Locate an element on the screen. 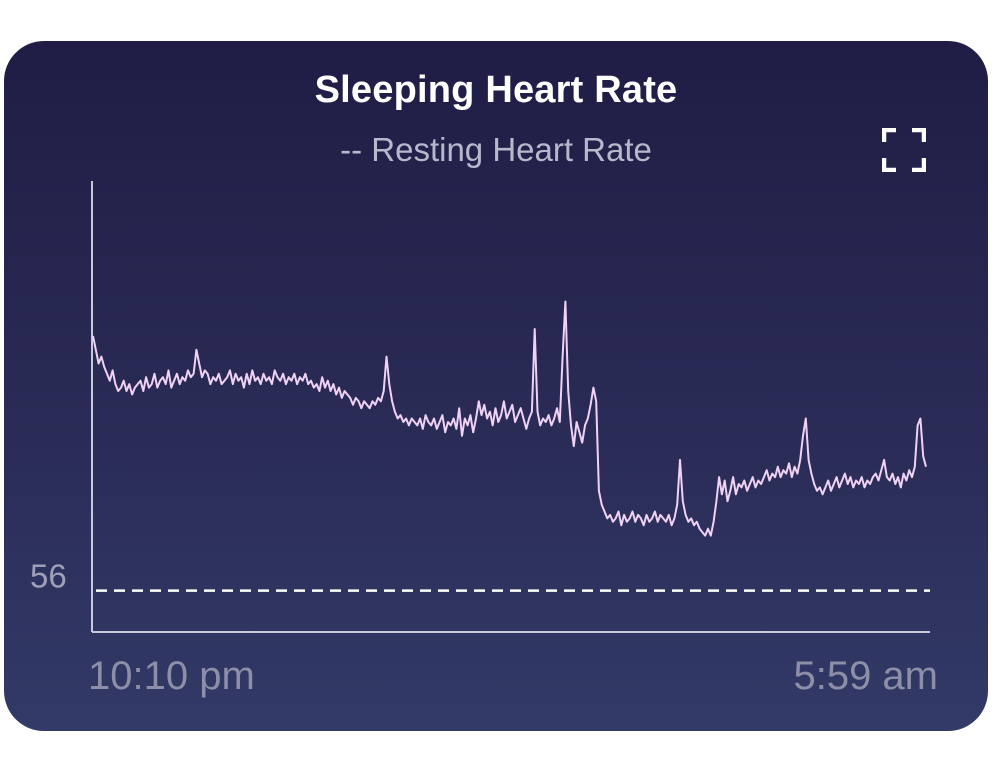  x-tick-start: 10:10 pm is located at coordinates (171, 676).